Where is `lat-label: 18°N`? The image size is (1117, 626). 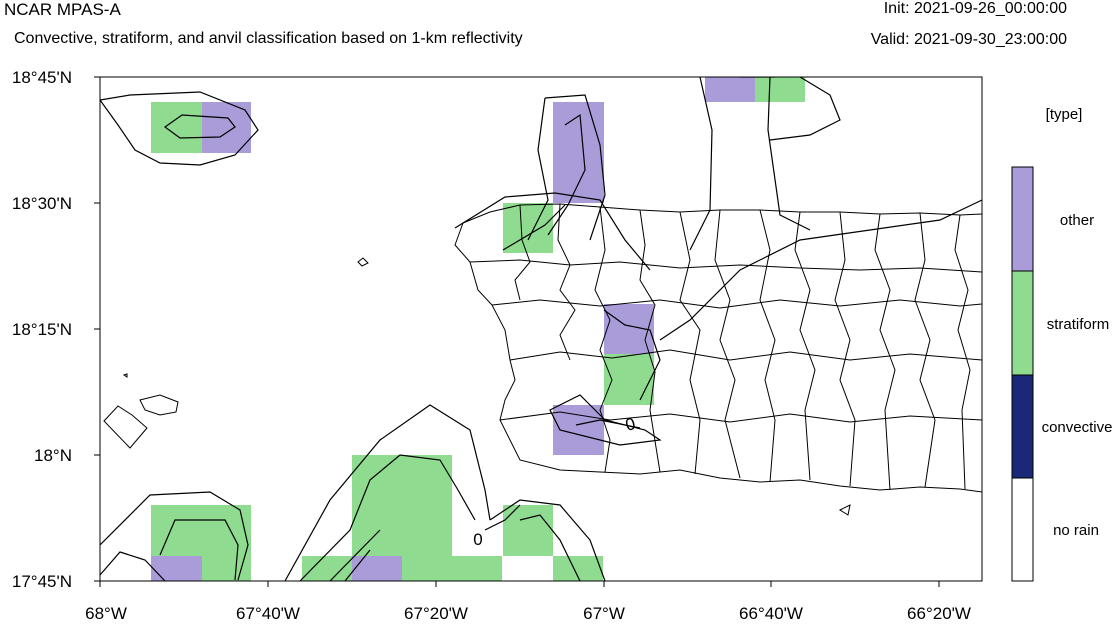
lat-label: 18°N is located at coordinates (53, 455).